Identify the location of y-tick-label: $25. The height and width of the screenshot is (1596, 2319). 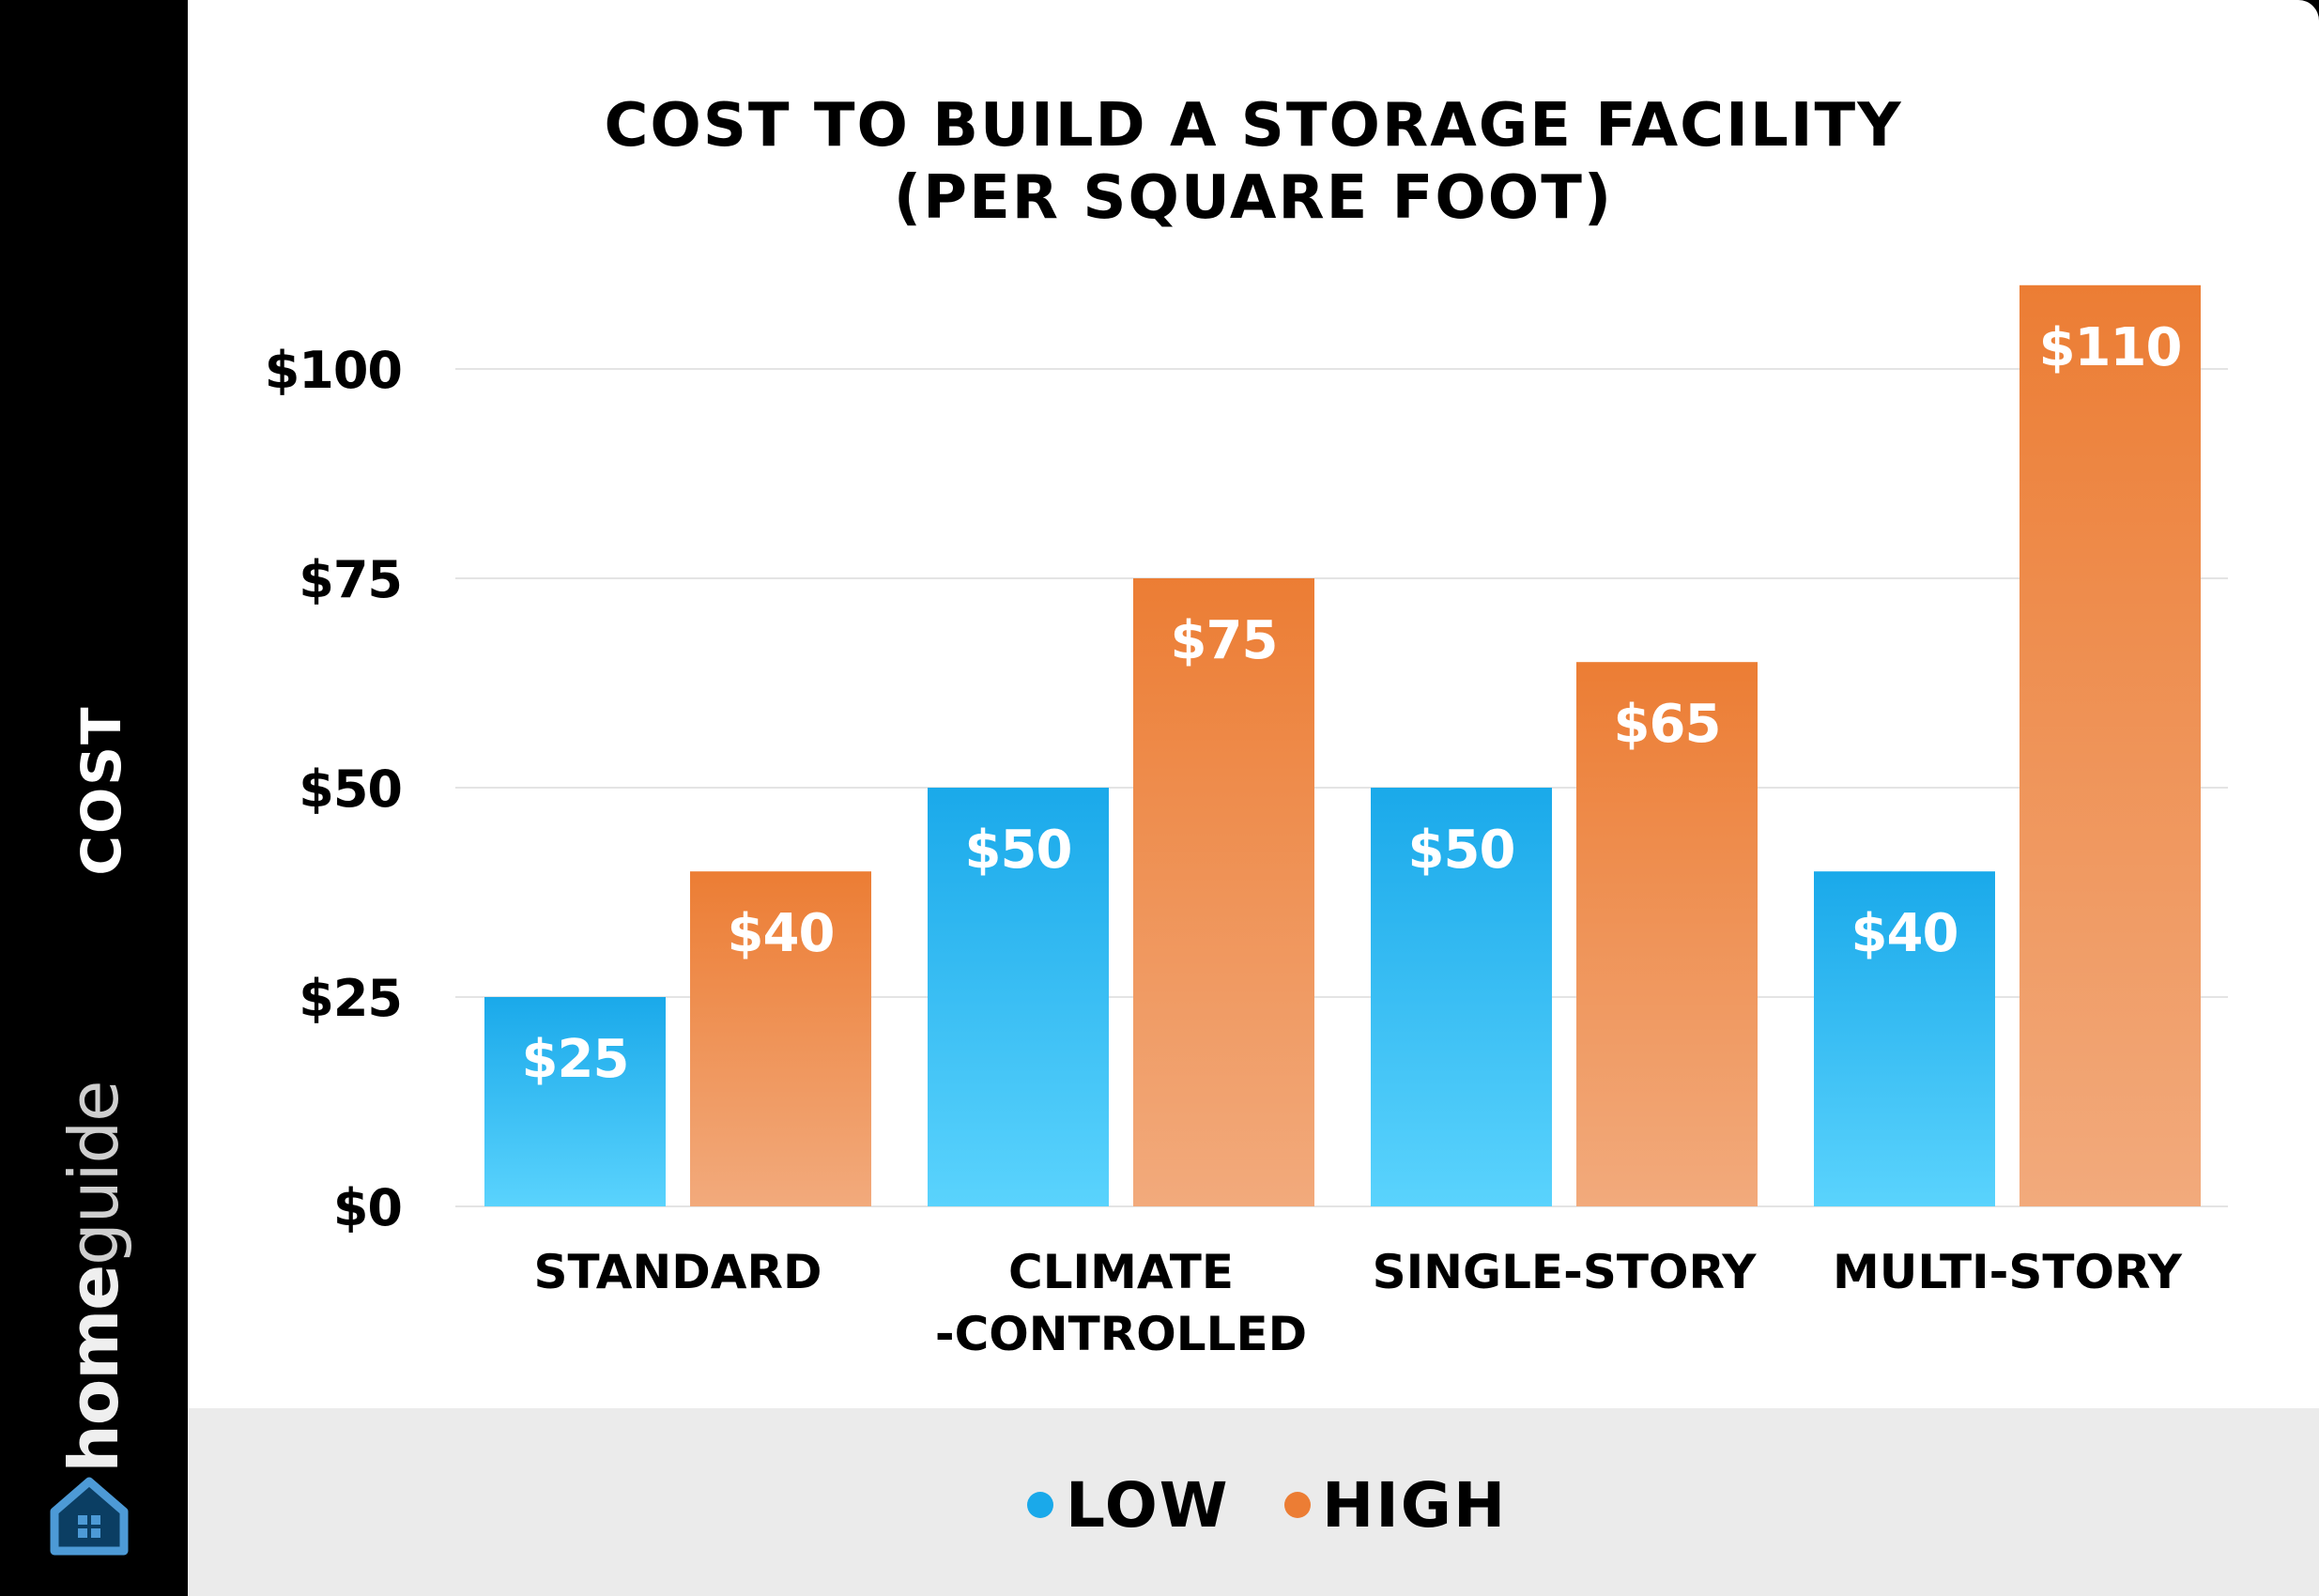
(351, 999).